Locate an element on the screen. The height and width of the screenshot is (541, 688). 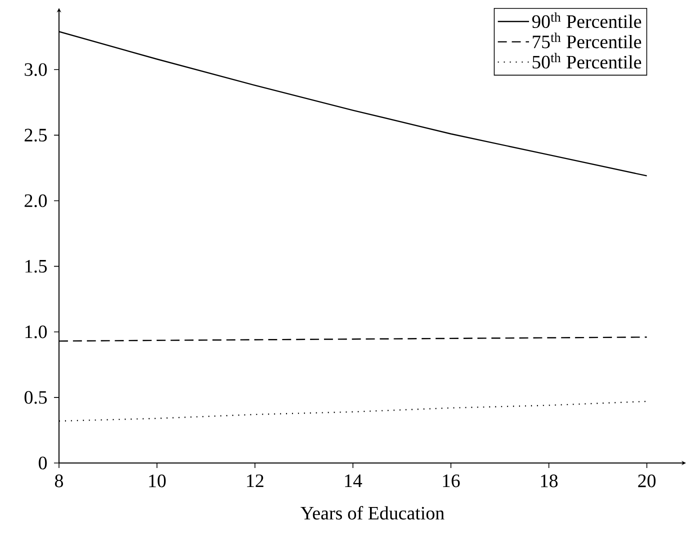
x-tick-label: 16 is located at coordinates (451, 481).